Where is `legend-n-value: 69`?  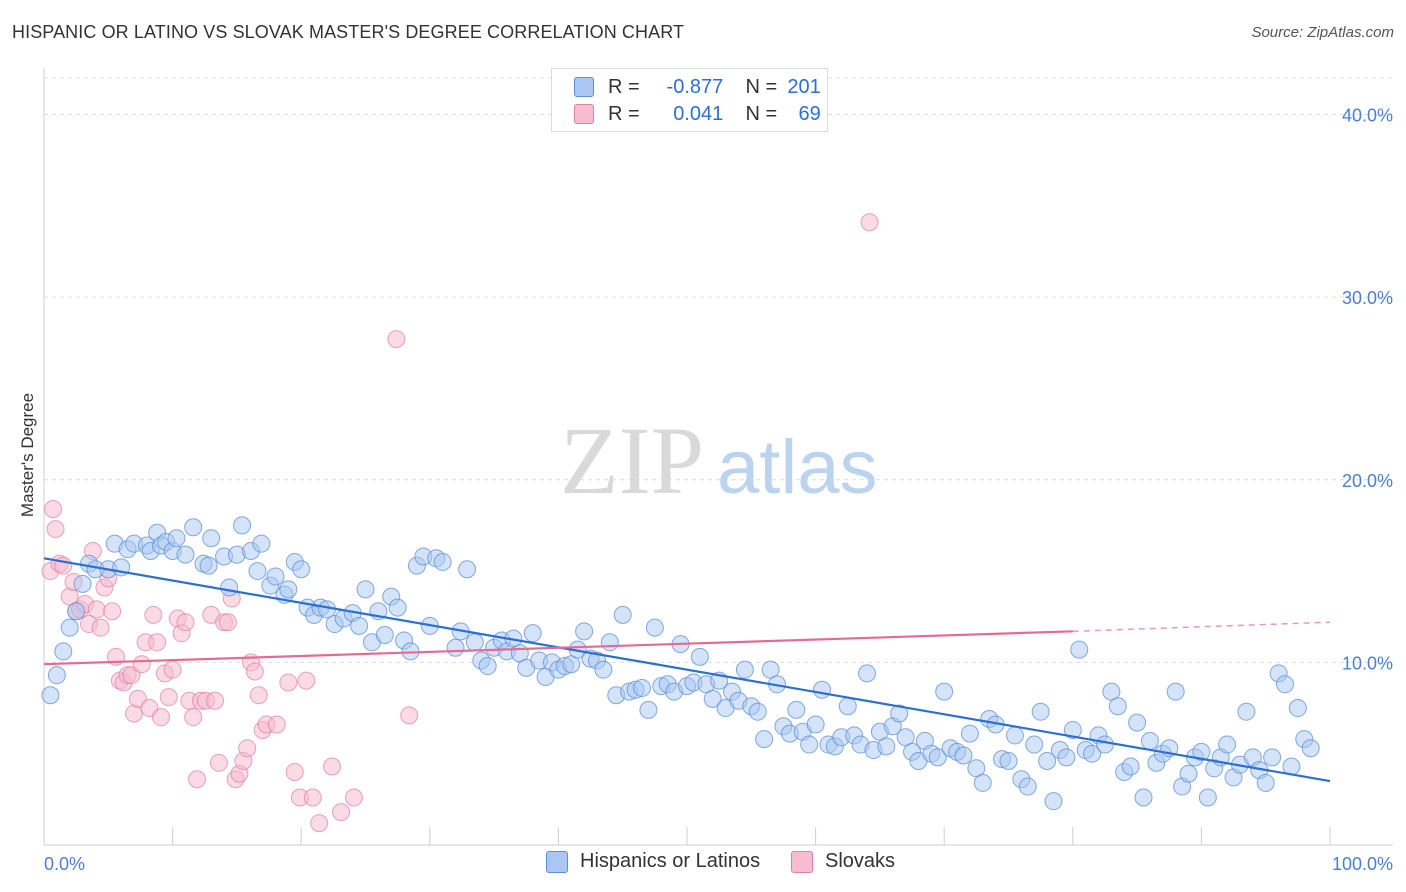
legend-n-value: 69 is located at coordinates (809, 113).